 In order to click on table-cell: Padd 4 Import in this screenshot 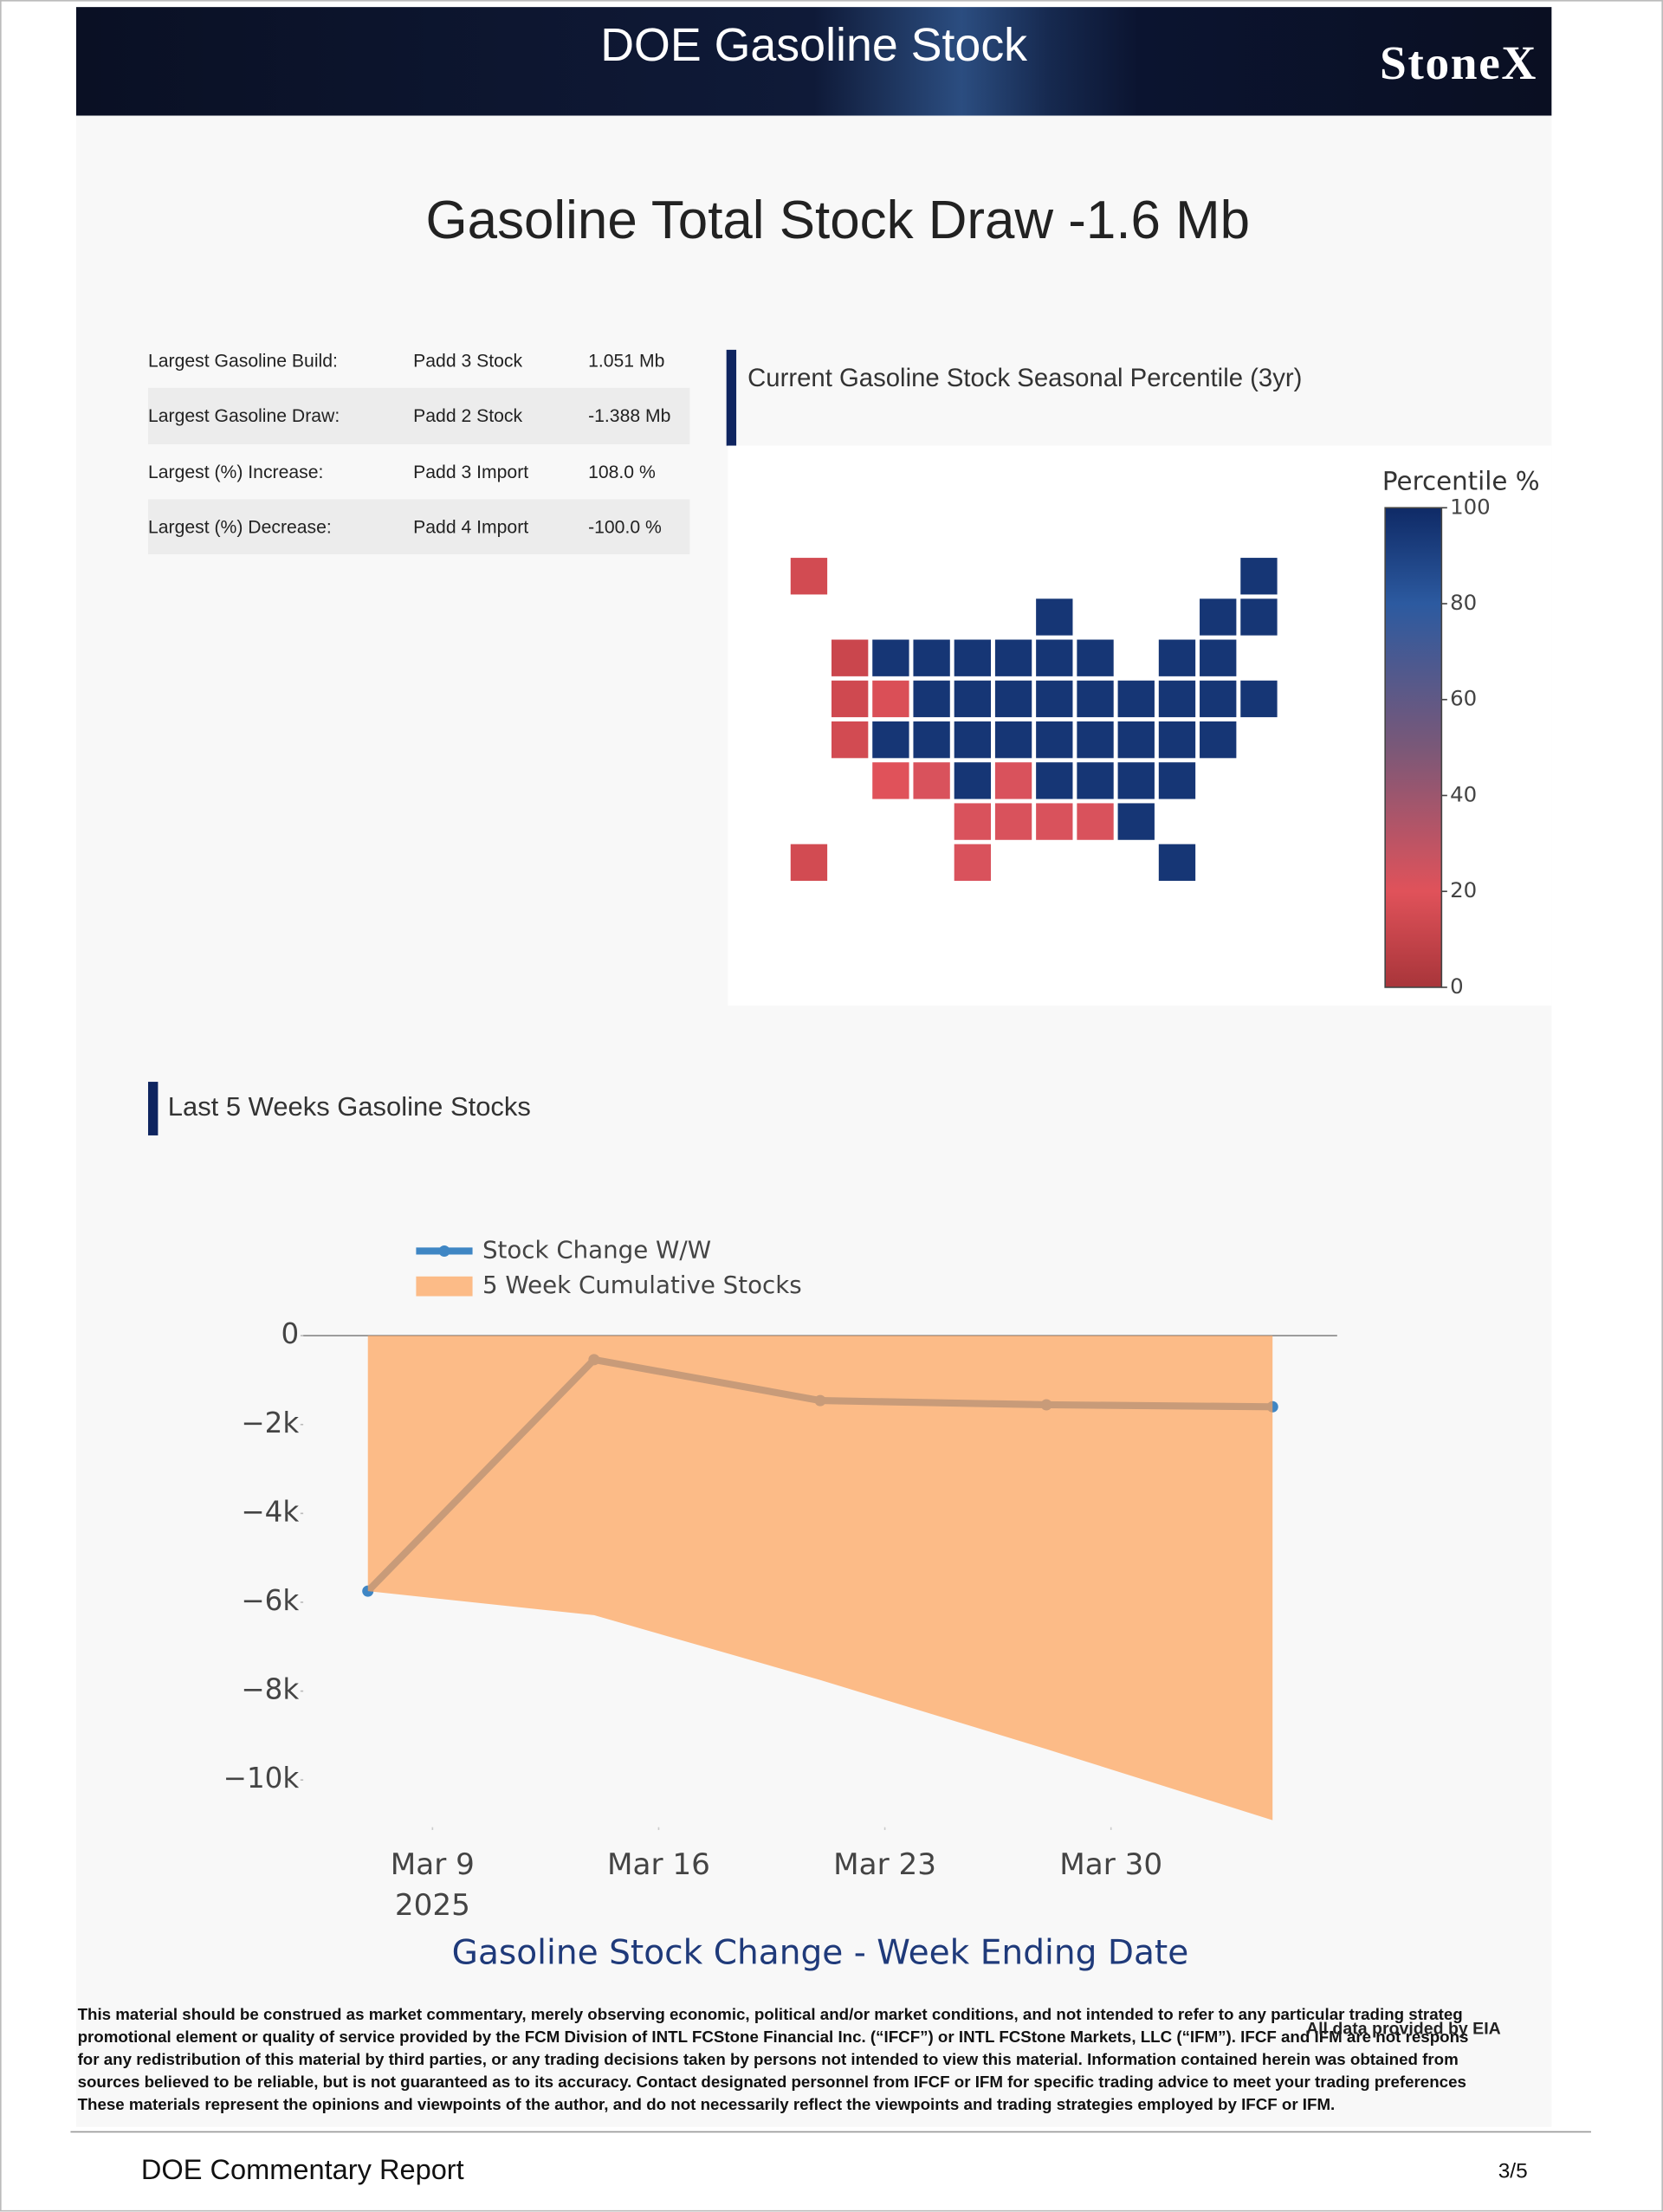, I will do `click(471, 527)`.